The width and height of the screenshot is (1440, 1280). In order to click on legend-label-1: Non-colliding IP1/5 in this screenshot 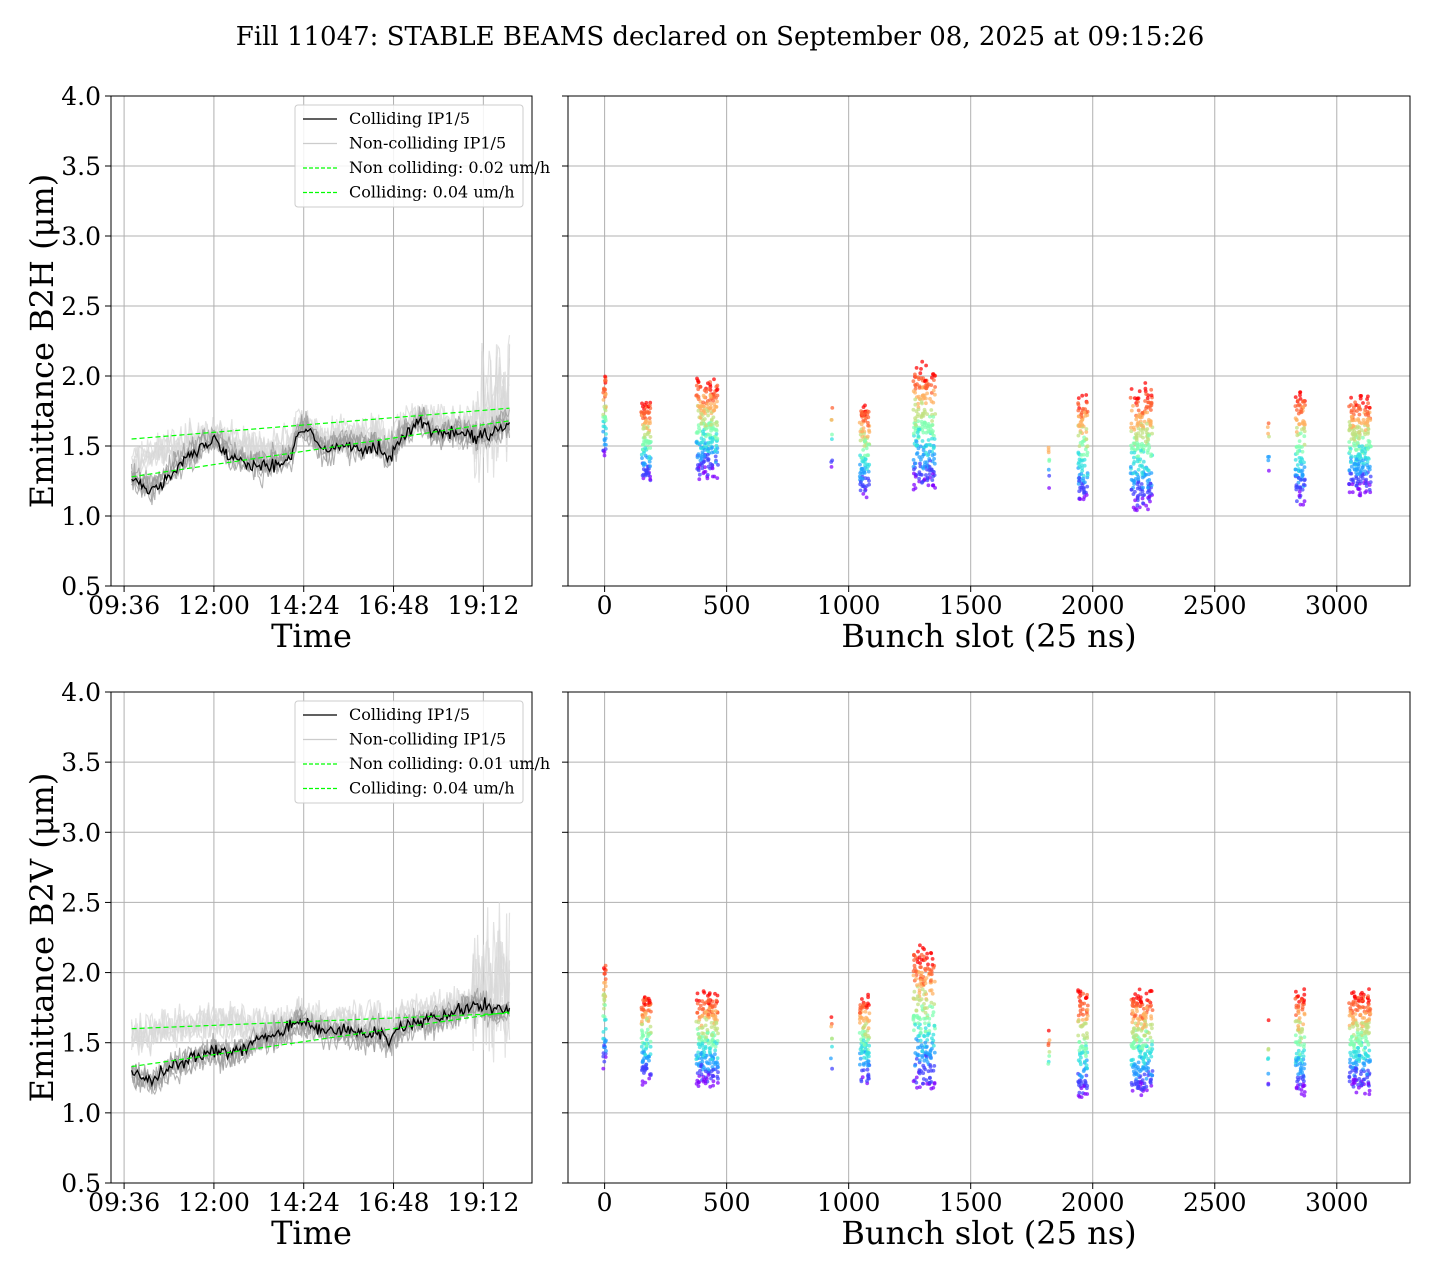, I will do `click(427, 739)`.